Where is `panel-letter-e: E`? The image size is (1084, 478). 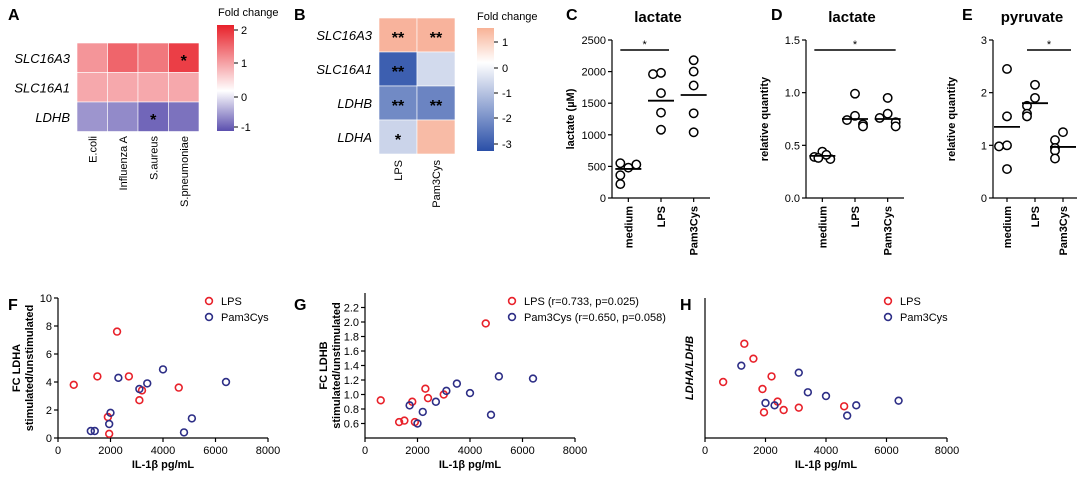
panel-letter-e: E is located at coordinates (967, 15).